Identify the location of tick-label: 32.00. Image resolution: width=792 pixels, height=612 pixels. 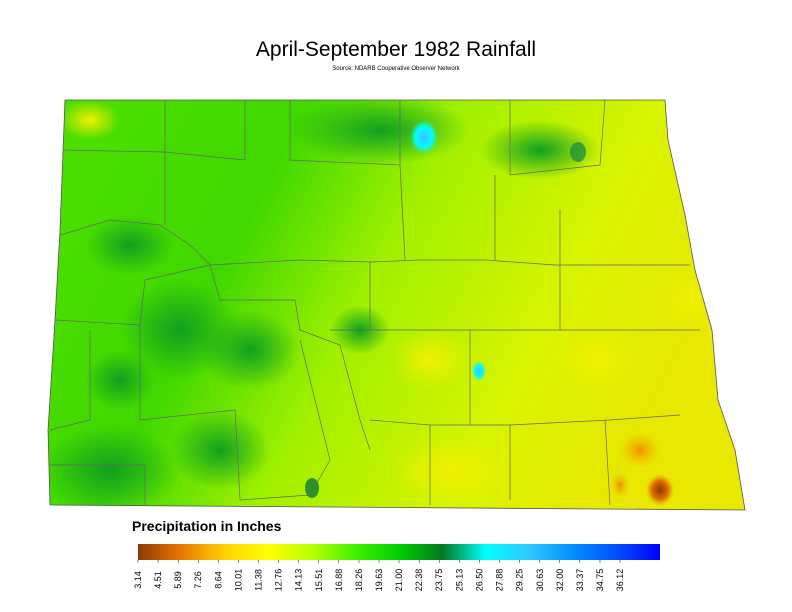
(560, 580).